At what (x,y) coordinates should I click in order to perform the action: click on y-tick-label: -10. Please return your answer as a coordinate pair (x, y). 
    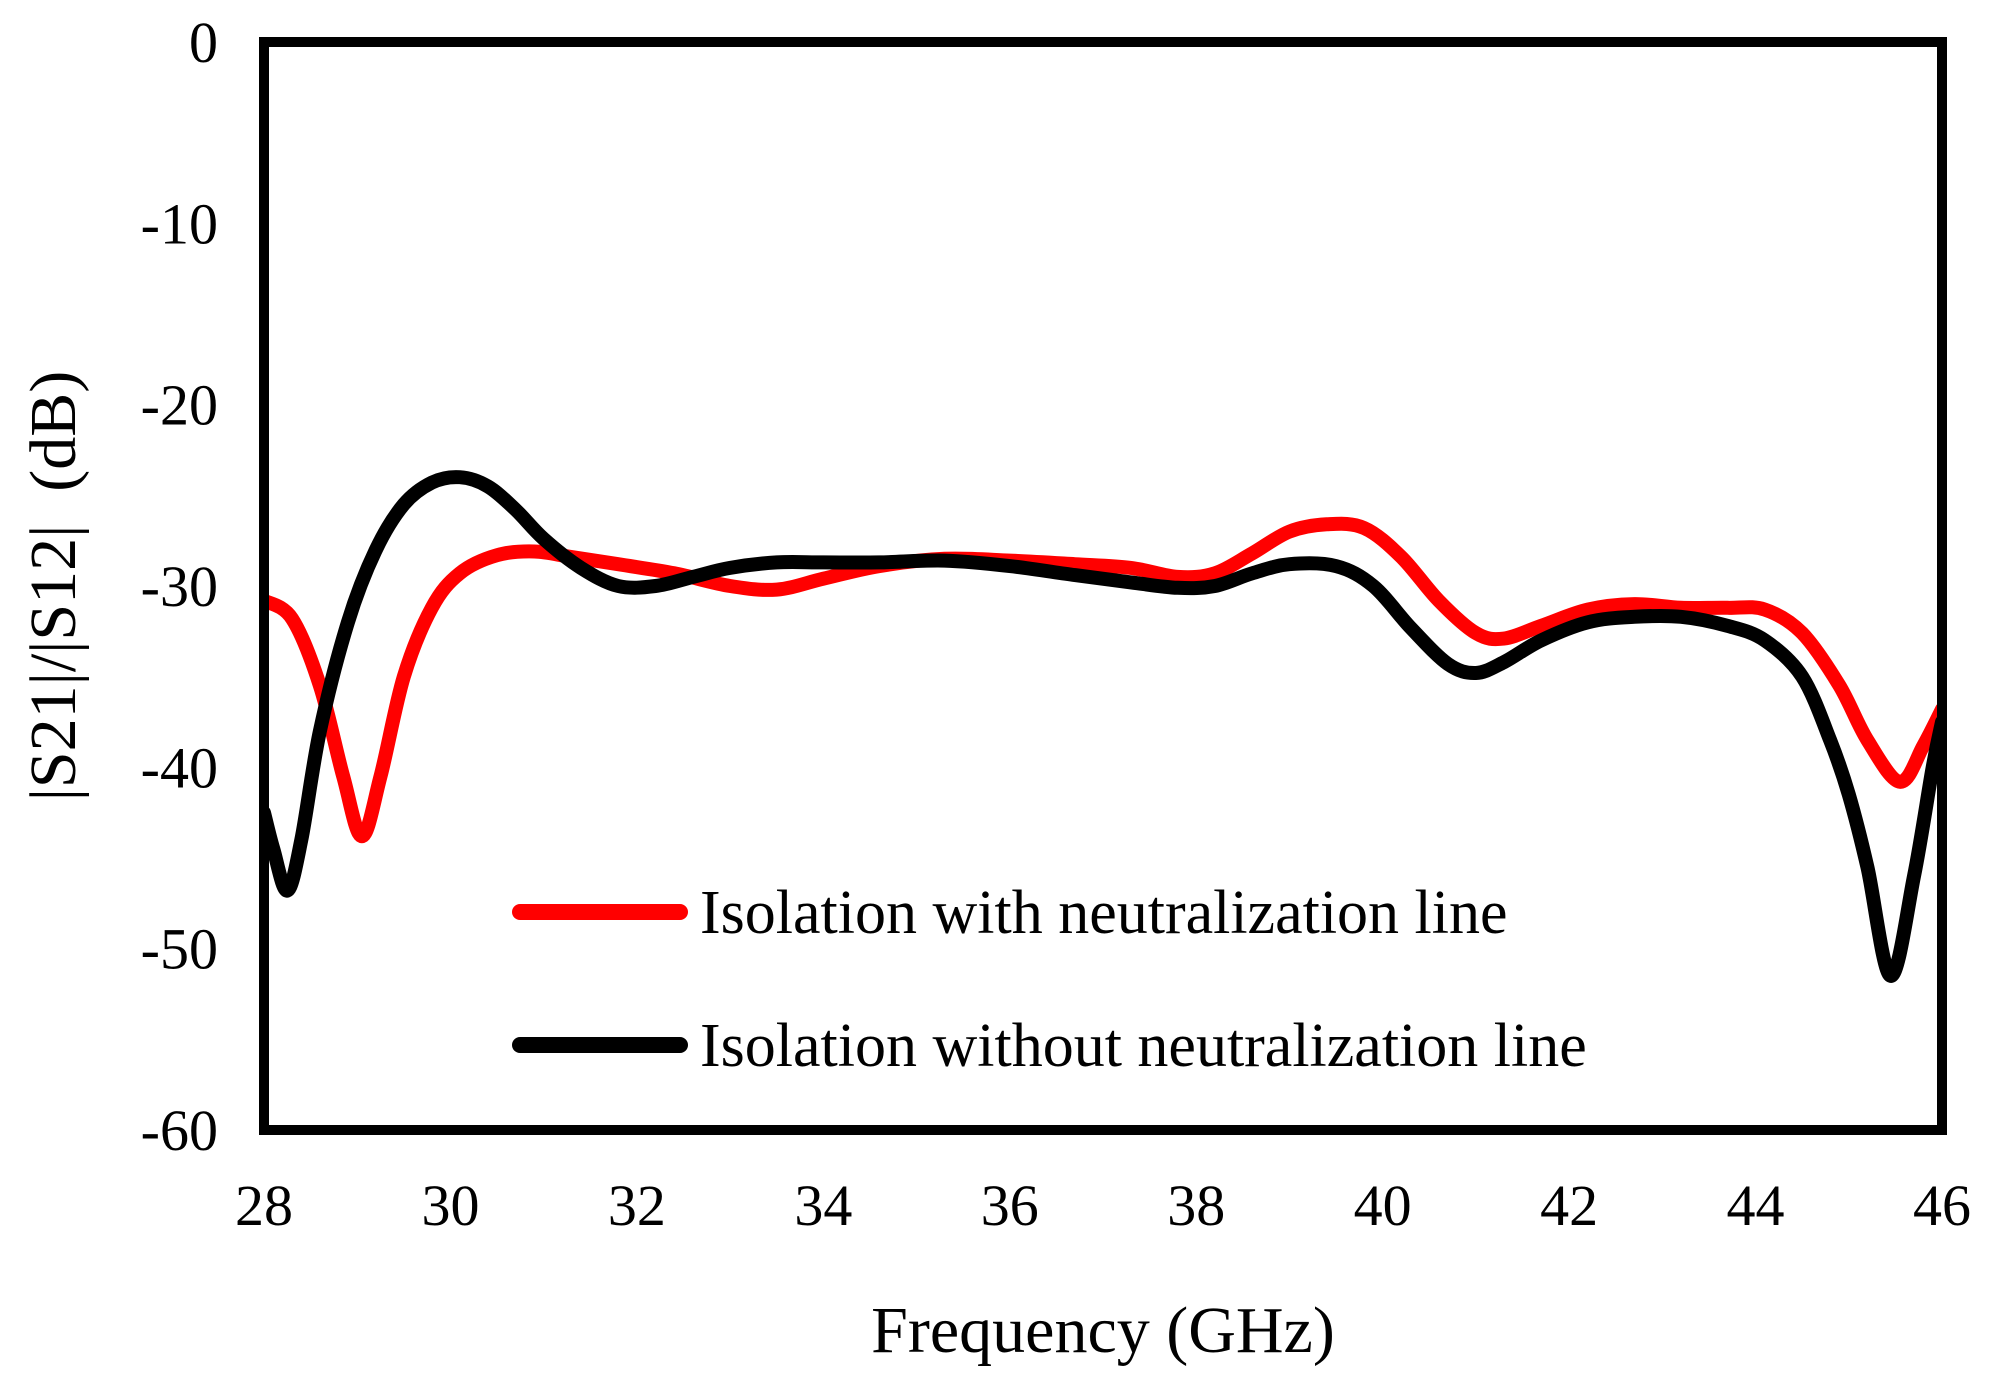
    Looking at the image, I should click on (179, 223).